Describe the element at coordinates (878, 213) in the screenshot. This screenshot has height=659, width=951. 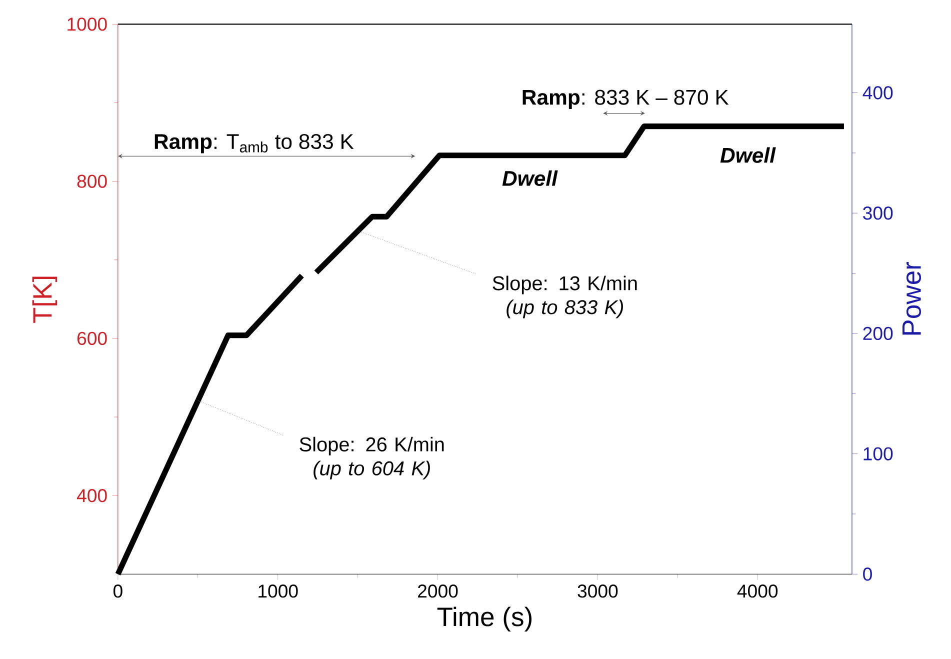
I see `y2-tick-label: 300` at that location.